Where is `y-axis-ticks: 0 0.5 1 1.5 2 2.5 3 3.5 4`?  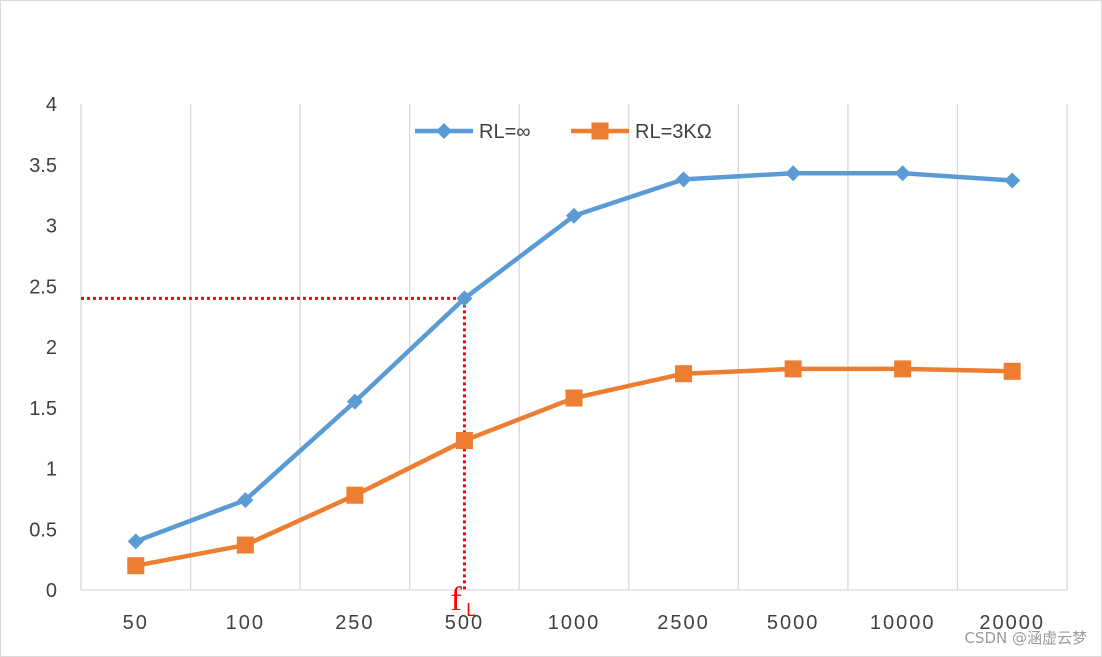 y-axis-ticks: 0 0.5 1 1.5 2 2.5 3 3.5 4 is located at coordinates (43, 348).